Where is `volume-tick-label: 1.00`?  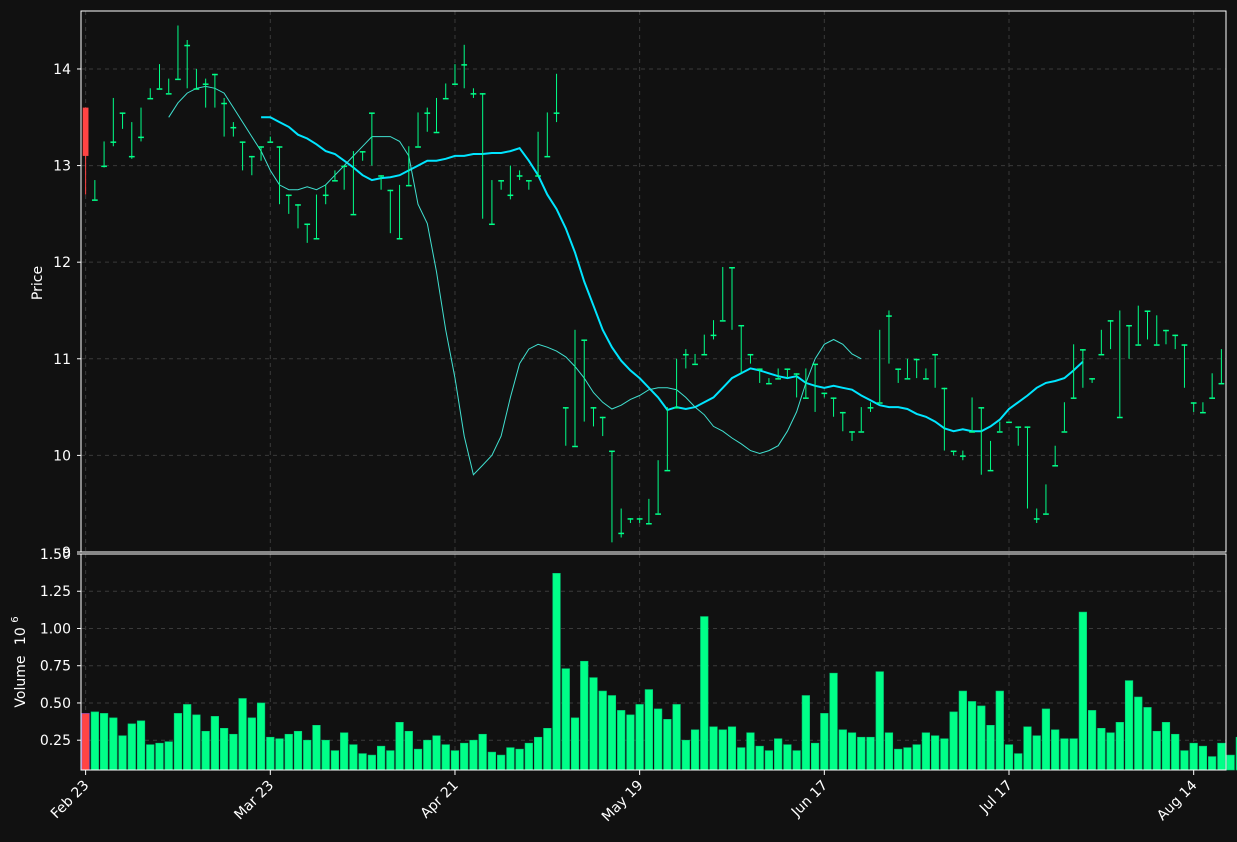
volume-tick-label: 1.00 is located at coordinates (55, 629).